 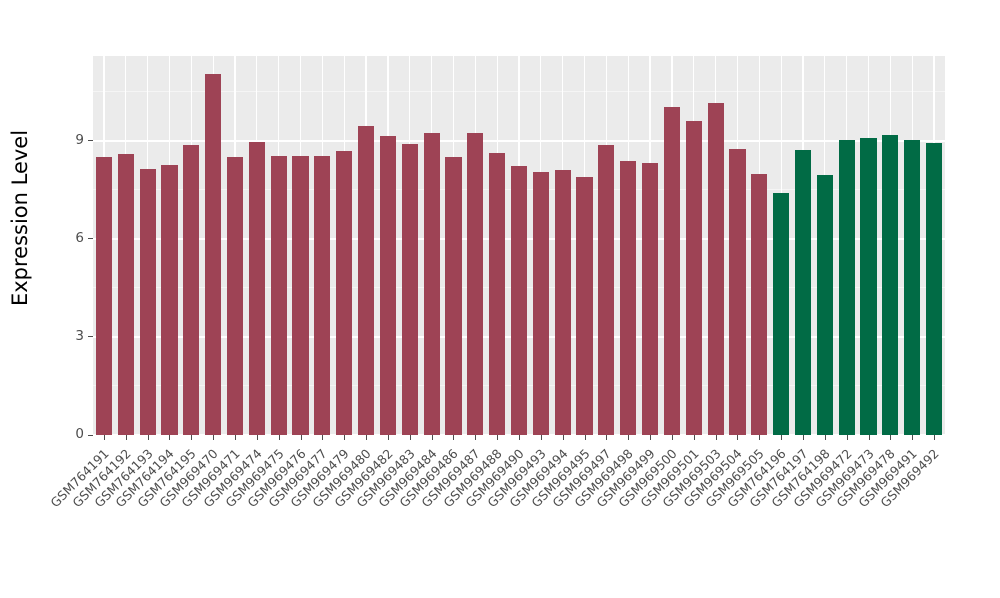 What do you see at coordinates (79, 238) in the screenshot?
I see `y-axis-tick-label: 6` at bounding box center [79, 238].